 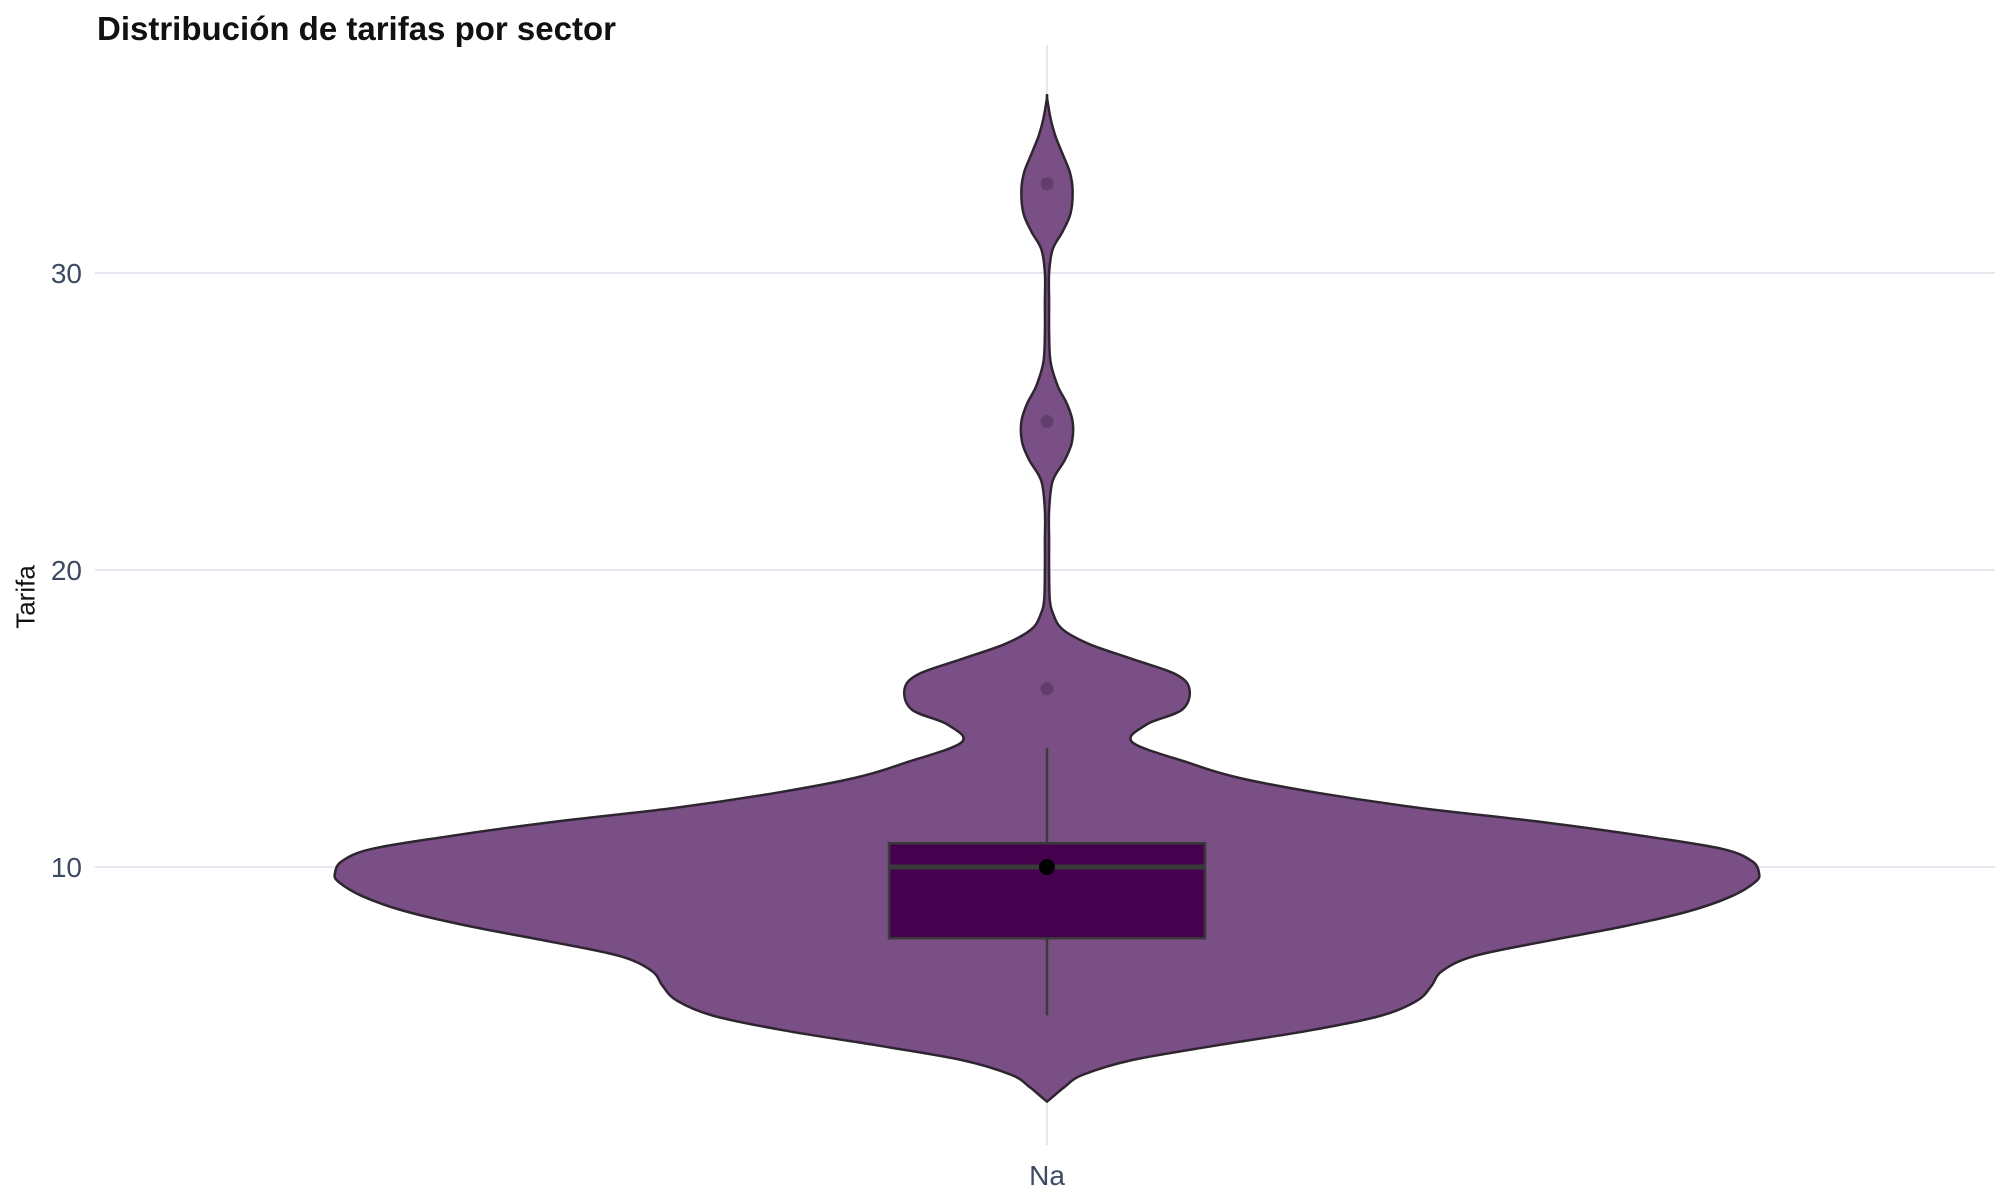 I want to click on y-tick-label: 10, so click(x=66, y=867).